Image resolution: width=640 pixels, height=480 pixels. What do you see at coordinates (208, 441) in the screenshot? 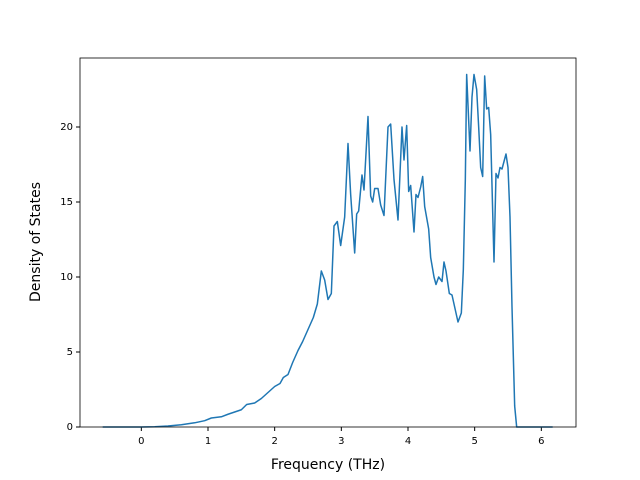
I see `x-tick-label: 1` at bounding box center [208, 441].